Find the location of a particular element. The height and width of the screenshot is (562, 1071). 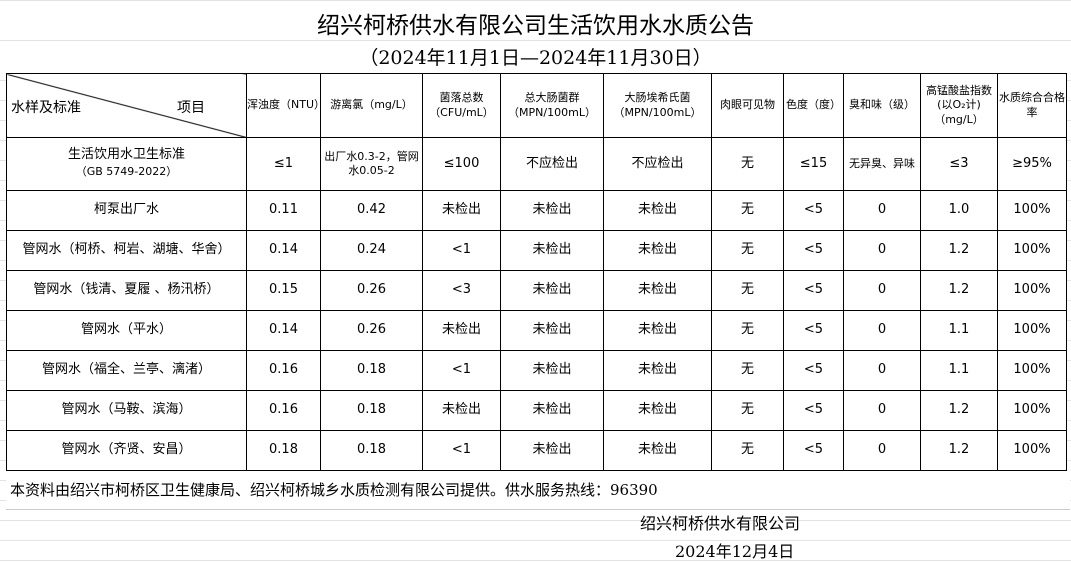

result-value: 0.11 is located at coordinates (283, 210).